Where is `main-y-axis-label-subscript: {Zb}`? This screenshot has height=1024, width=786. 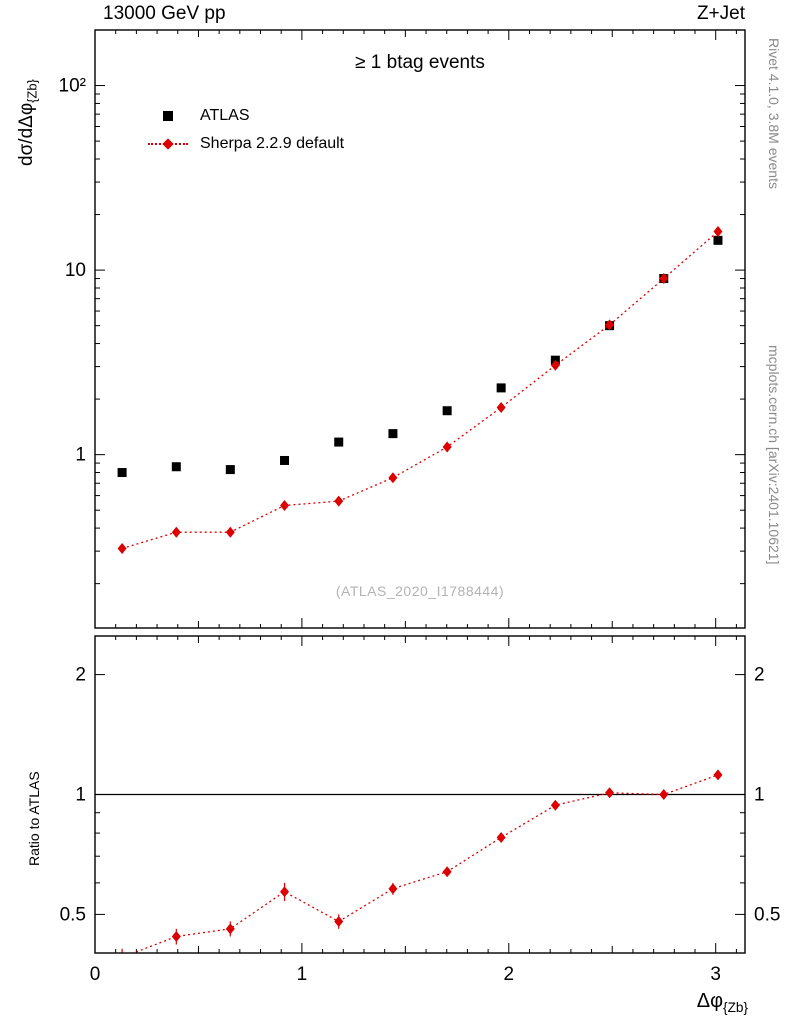 main-y-axis-label-subscript: {Zb} is located at coordinates (32, 91).